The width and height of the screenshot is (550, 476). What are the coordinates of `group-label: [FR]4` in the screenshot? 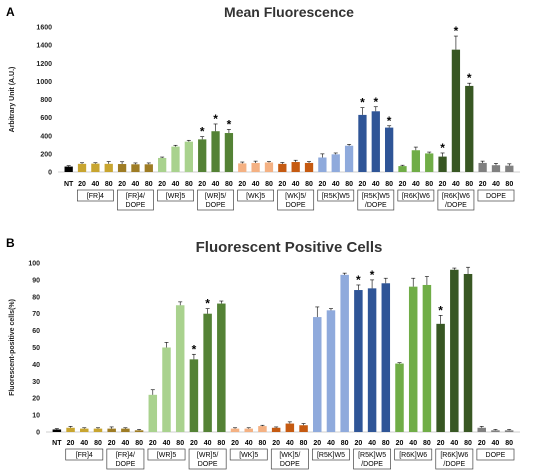 It's located at (84, 455).